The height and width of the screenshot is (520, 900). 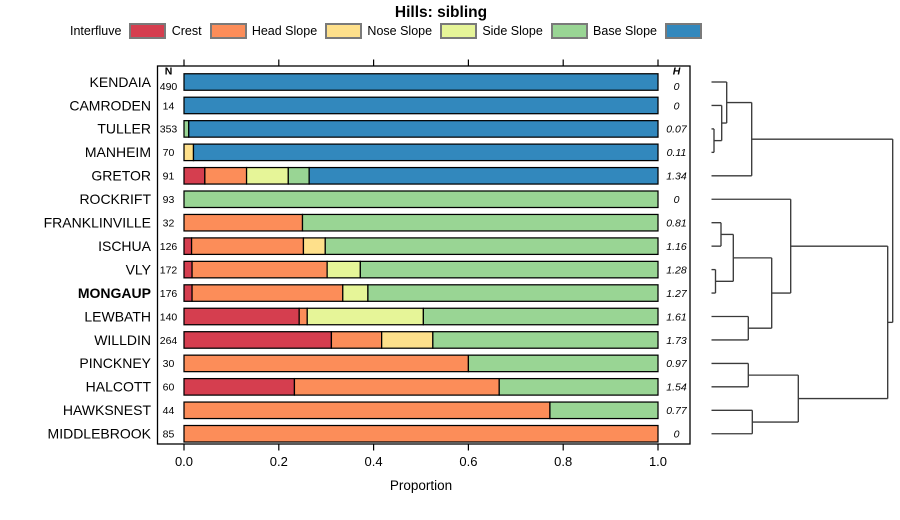 What do you see at coordinates (441, 12) in the screenshot?
I see `chart-title: Hills: sibling` at bounding box center [441, 12].